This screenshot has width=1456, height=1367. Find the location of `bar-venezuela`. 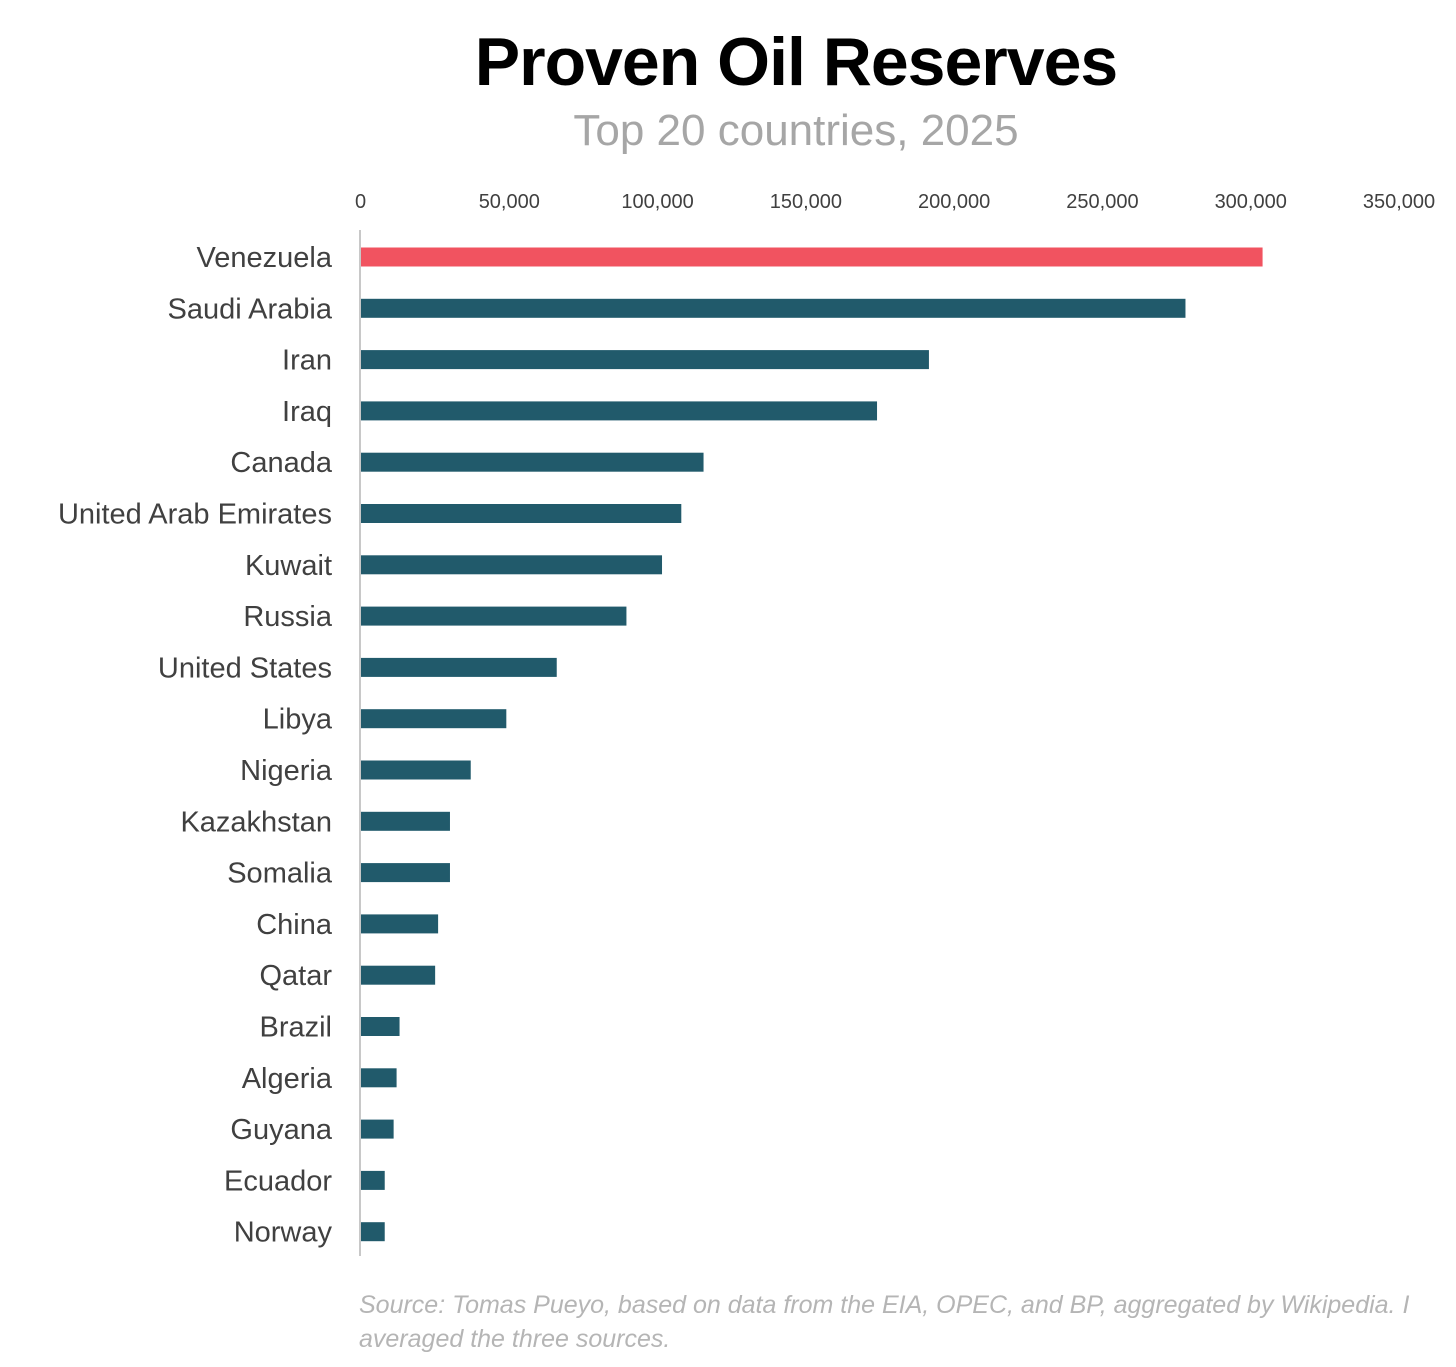

bar-venezuela is located at coordinates (812, 257).